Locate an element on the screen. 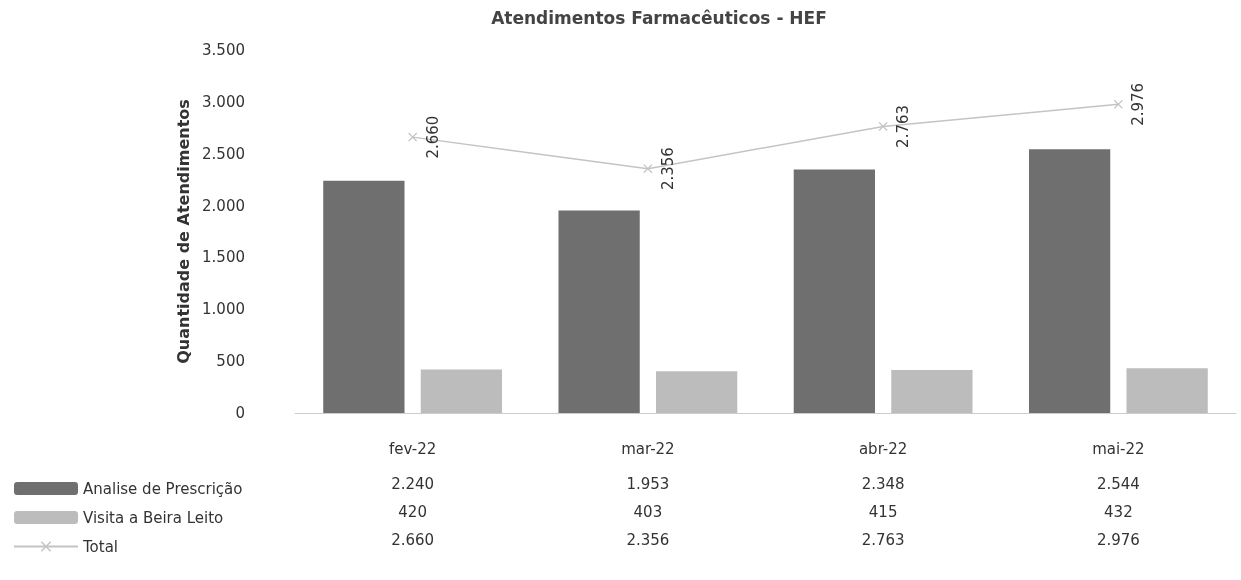 This screenshot has width=1241, height=580. text: 2.976 is located at coordinates (1138, 104).